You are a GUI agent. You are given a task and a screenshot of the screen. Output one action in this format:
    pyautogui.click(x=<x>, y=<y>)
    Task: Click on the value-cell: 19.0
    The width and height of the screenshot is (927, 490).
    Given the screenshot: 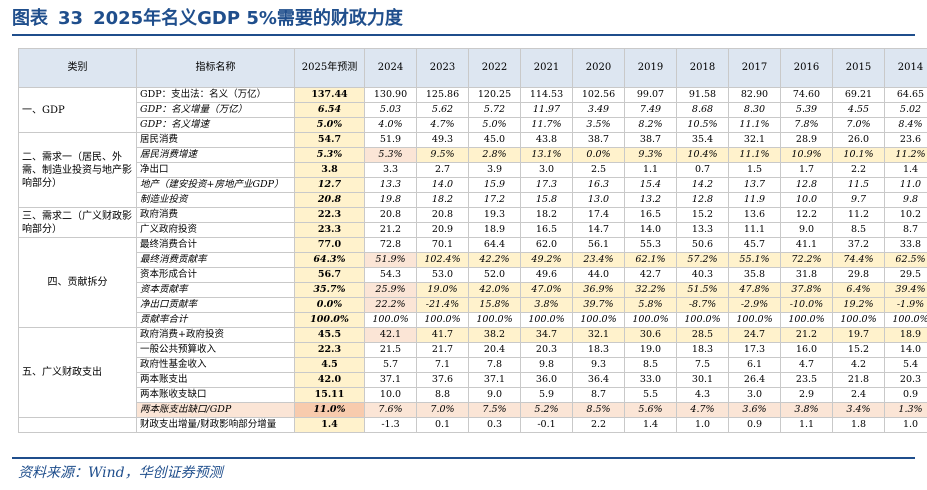 What is the action you would take?
    pyautogui.click(x=650, y=350)
    